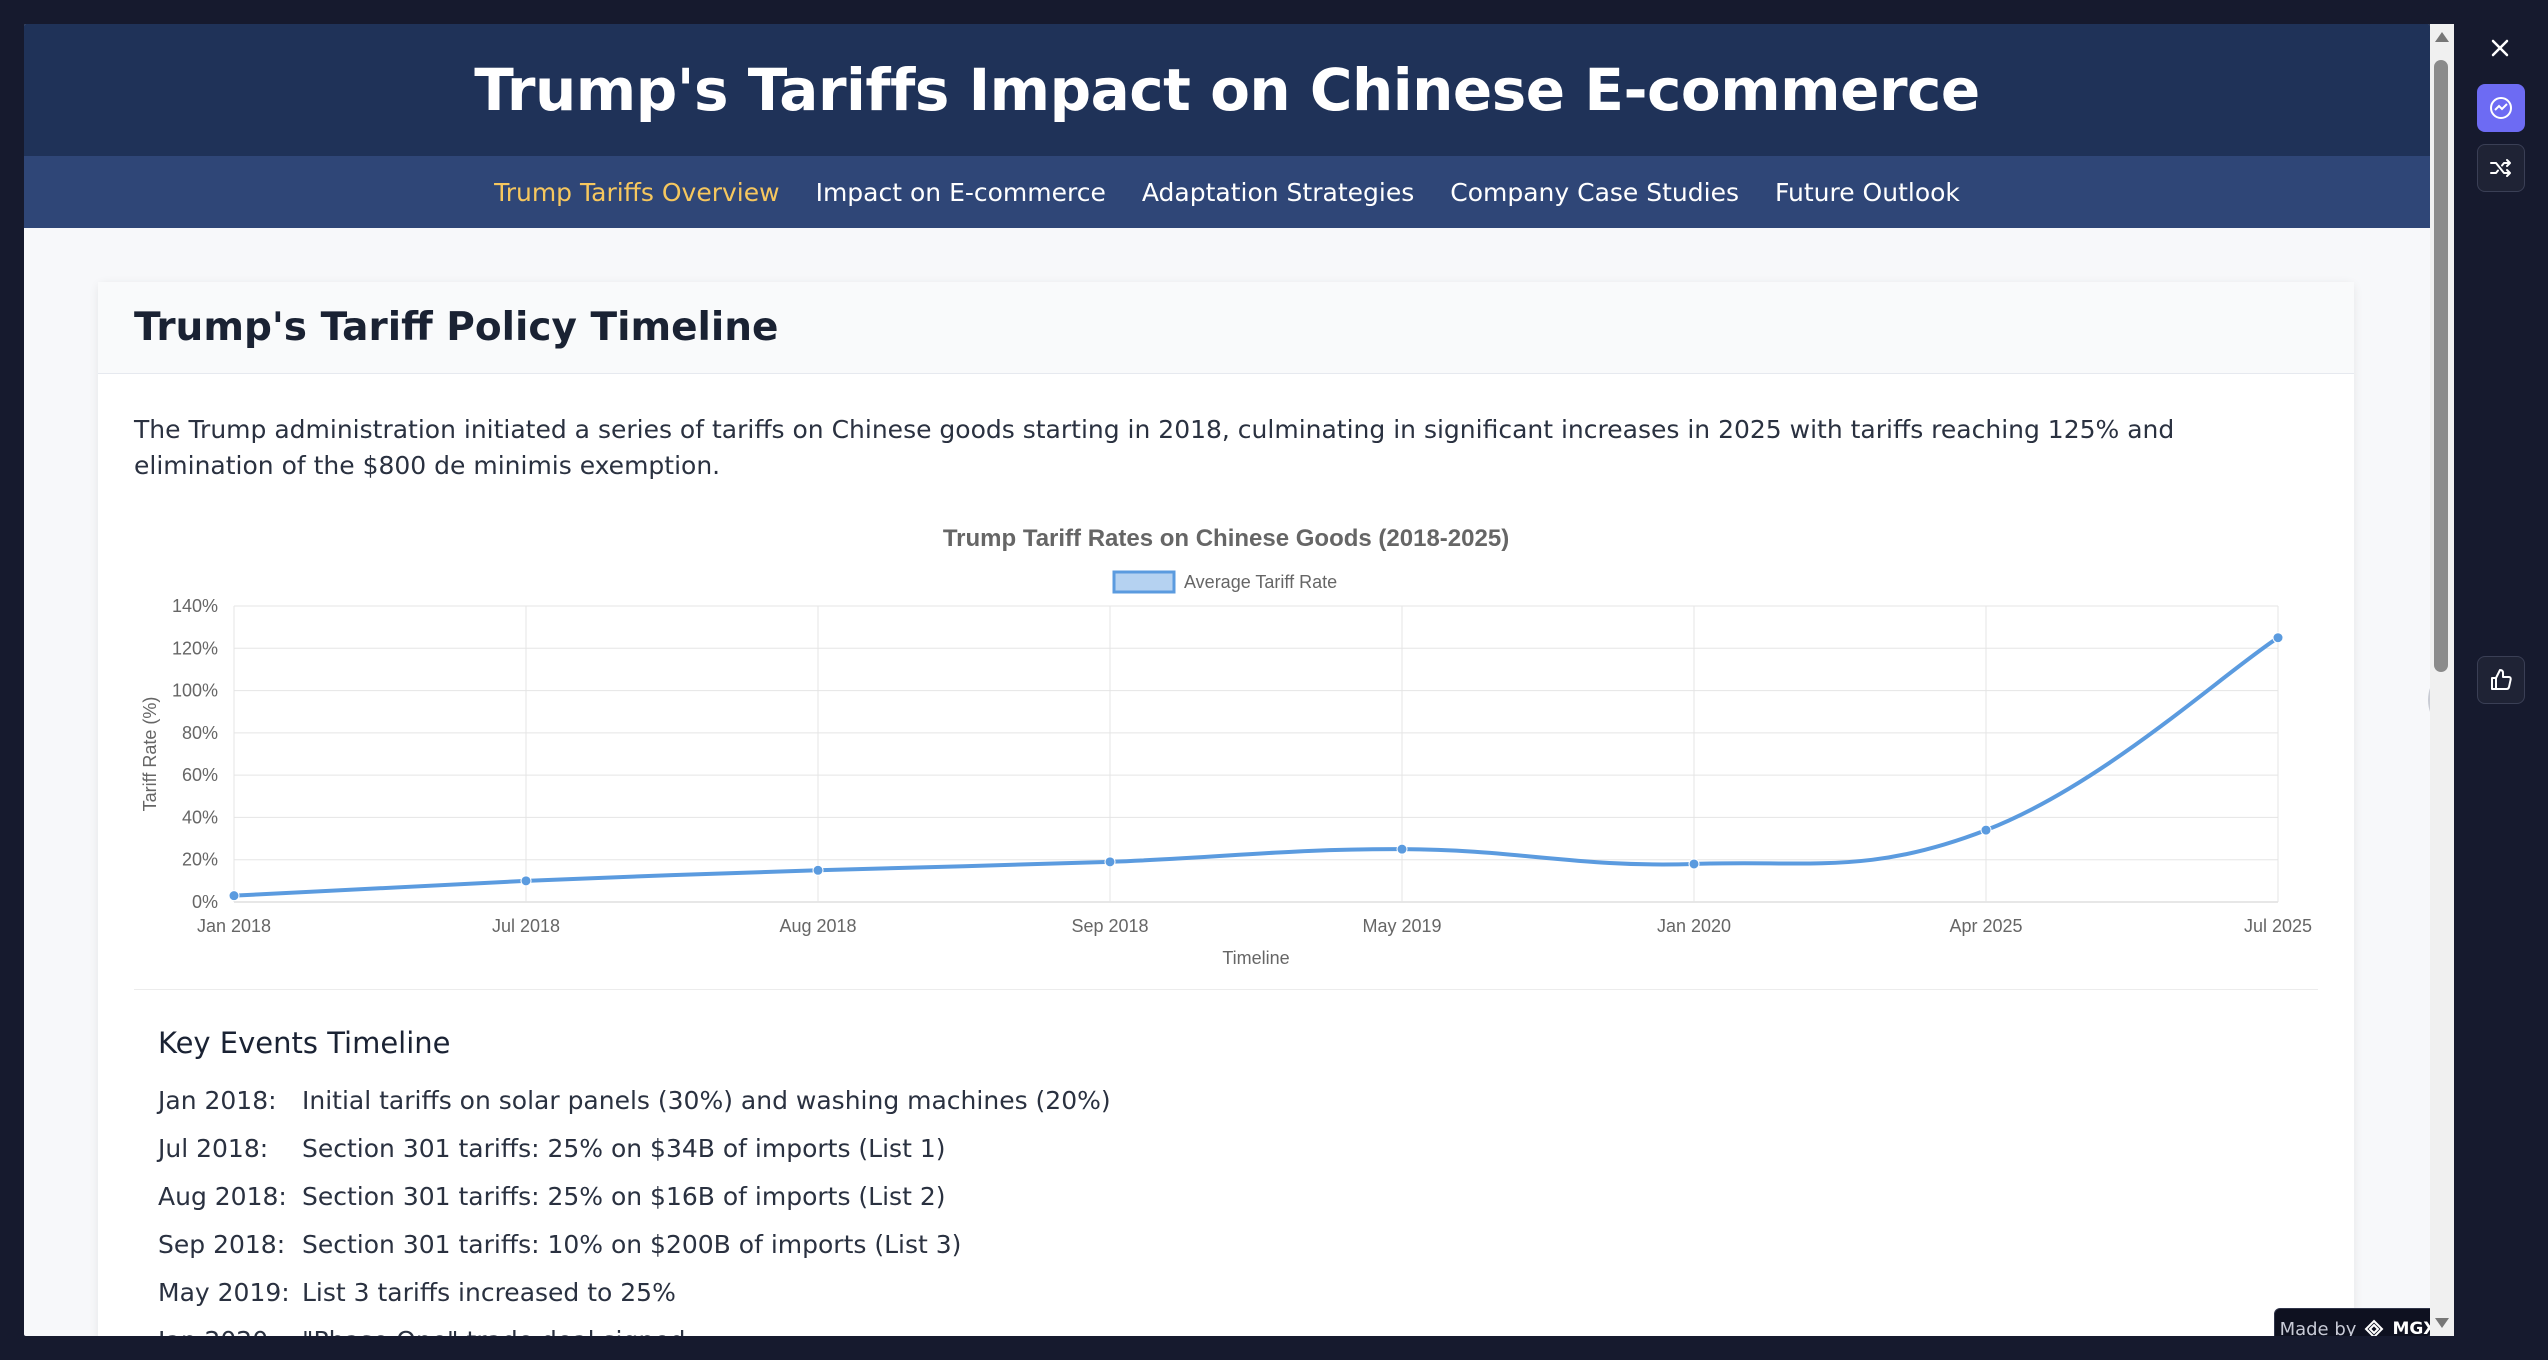 The image size is (2548, 1360). Describe the element at coordinates (2278, 926) in the screenshot. I see `x-tick-label: Jul 2025` at that location.